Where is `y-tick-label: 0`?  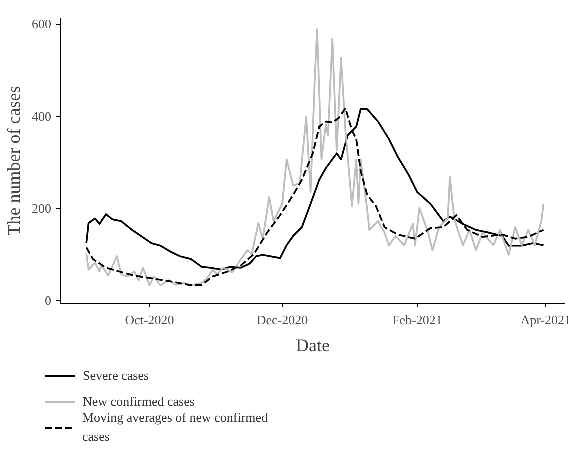
y-tick-label: 0 is located at coordinates (48, 300).